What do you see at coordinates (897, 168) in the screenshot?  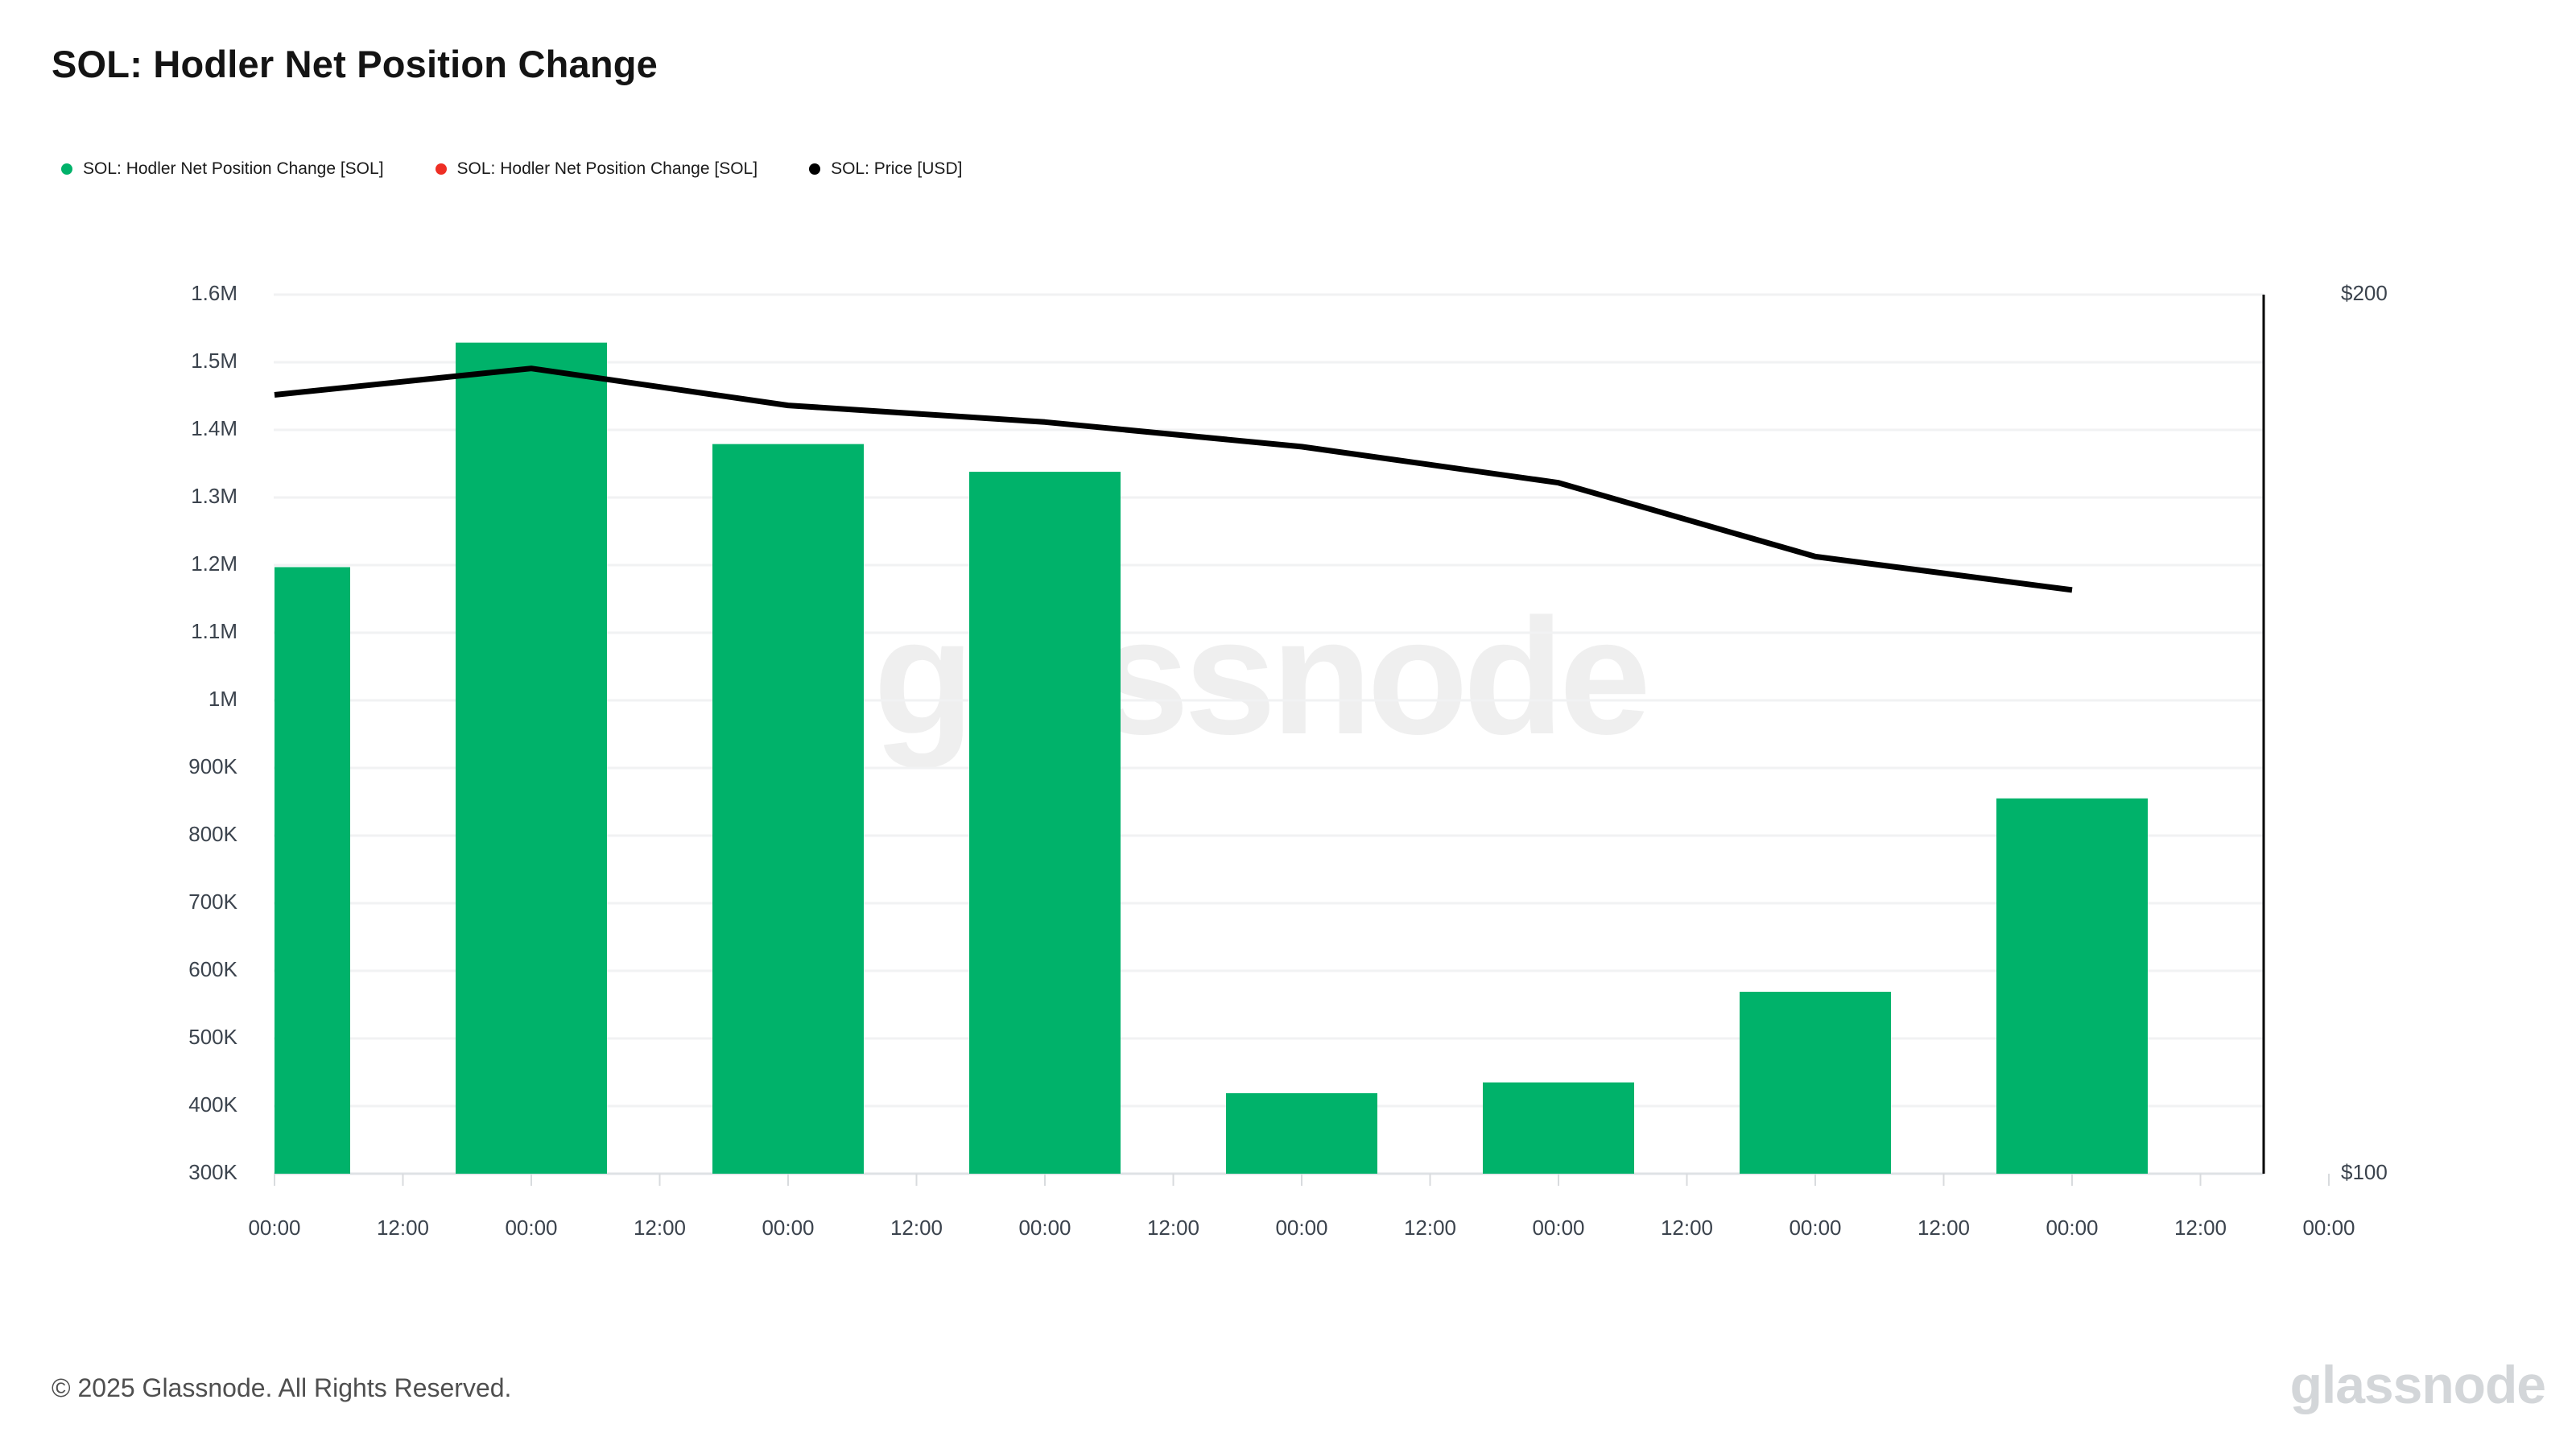 I see `legend-label: SOL: Price [USD]` at bounding box center [897, 168].